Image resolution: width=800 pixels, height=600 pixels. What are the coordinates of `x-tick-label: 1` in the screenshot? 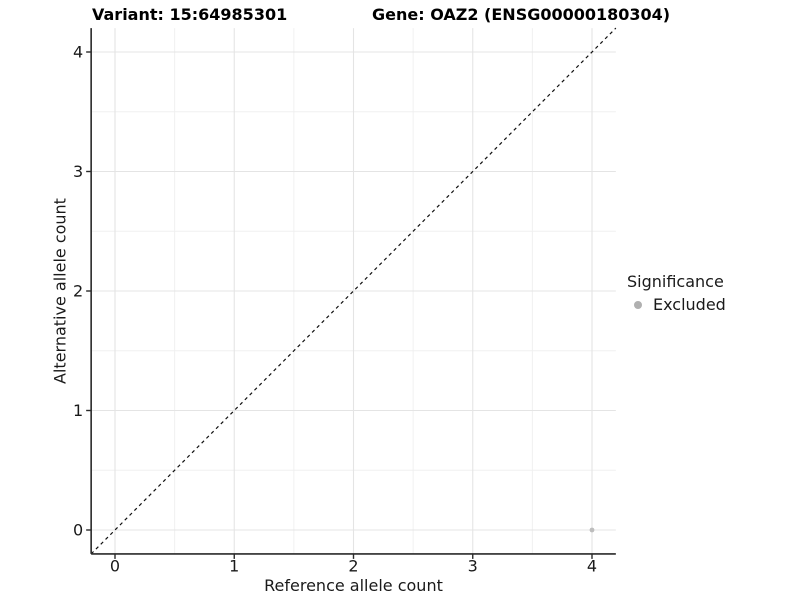 It's located at (234, 566).